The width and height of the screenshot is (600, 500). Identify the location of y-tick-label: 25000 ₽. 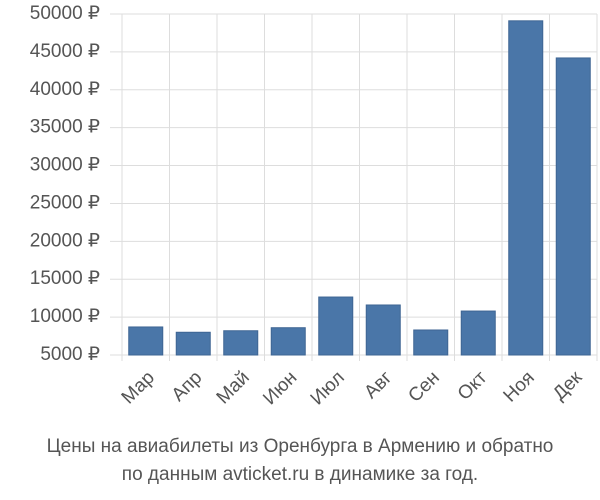
(65, 202).